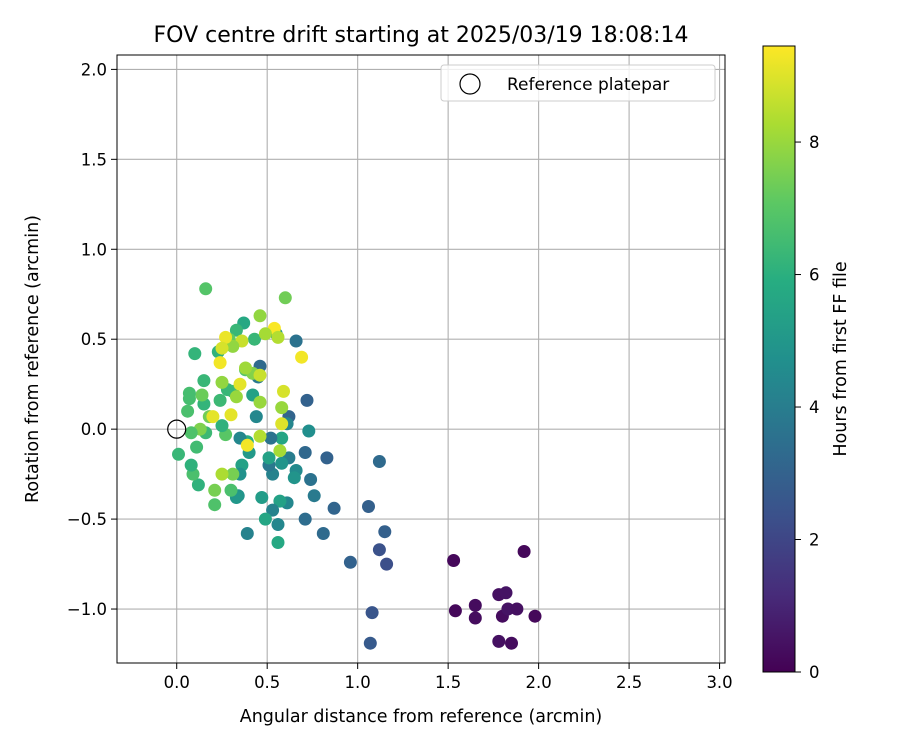 The height and width of the screenshot is (750, 900). Describe the element at coordinates (33, 359) in the screenshot. I see `y-axis-label: Rotation from reference (arcmin)` at that location.